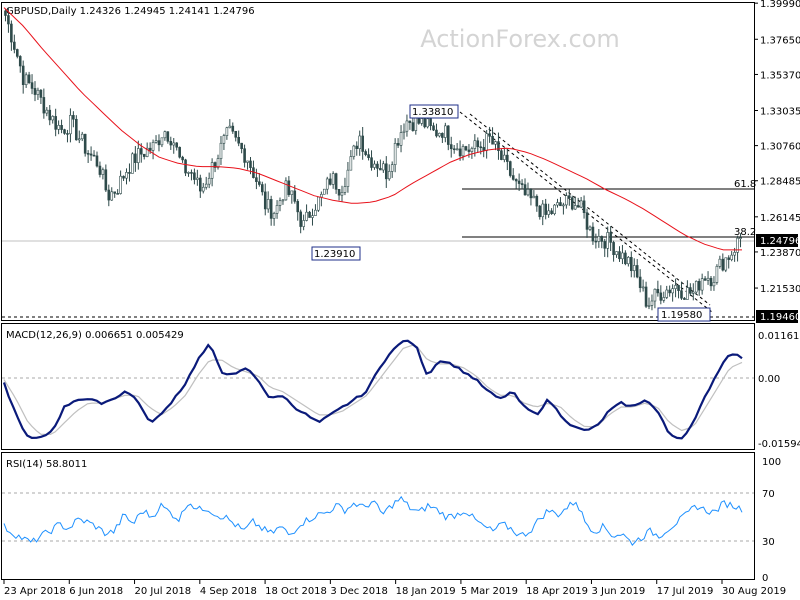 The width and height of the screenshot is (800, 600). Describe the element at coordinates (96, 591) in the screenshot. I see `date-tick-label: 6 Jun 2018` at that location.